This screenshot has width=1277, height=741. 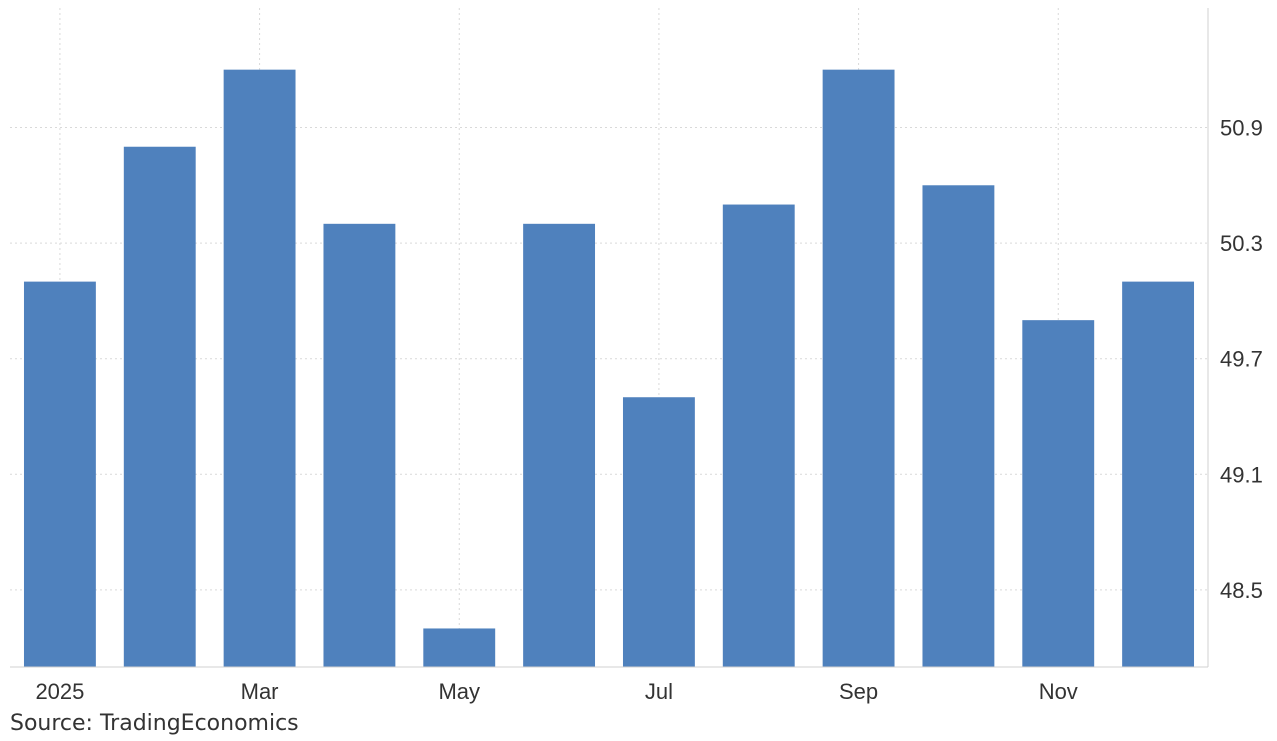 What do you see at coordinates (1241, 590) in the screenshot?
I see `y-tick-label: 48.5` at bounding box center [1241, 590].